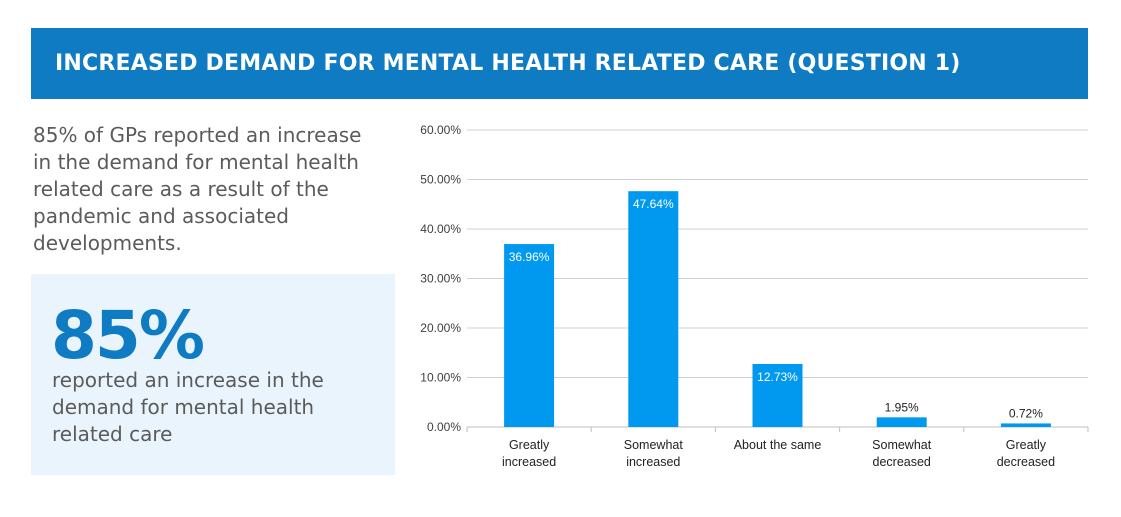  I want to click on data-label: 12.73%, so click(777, 377).